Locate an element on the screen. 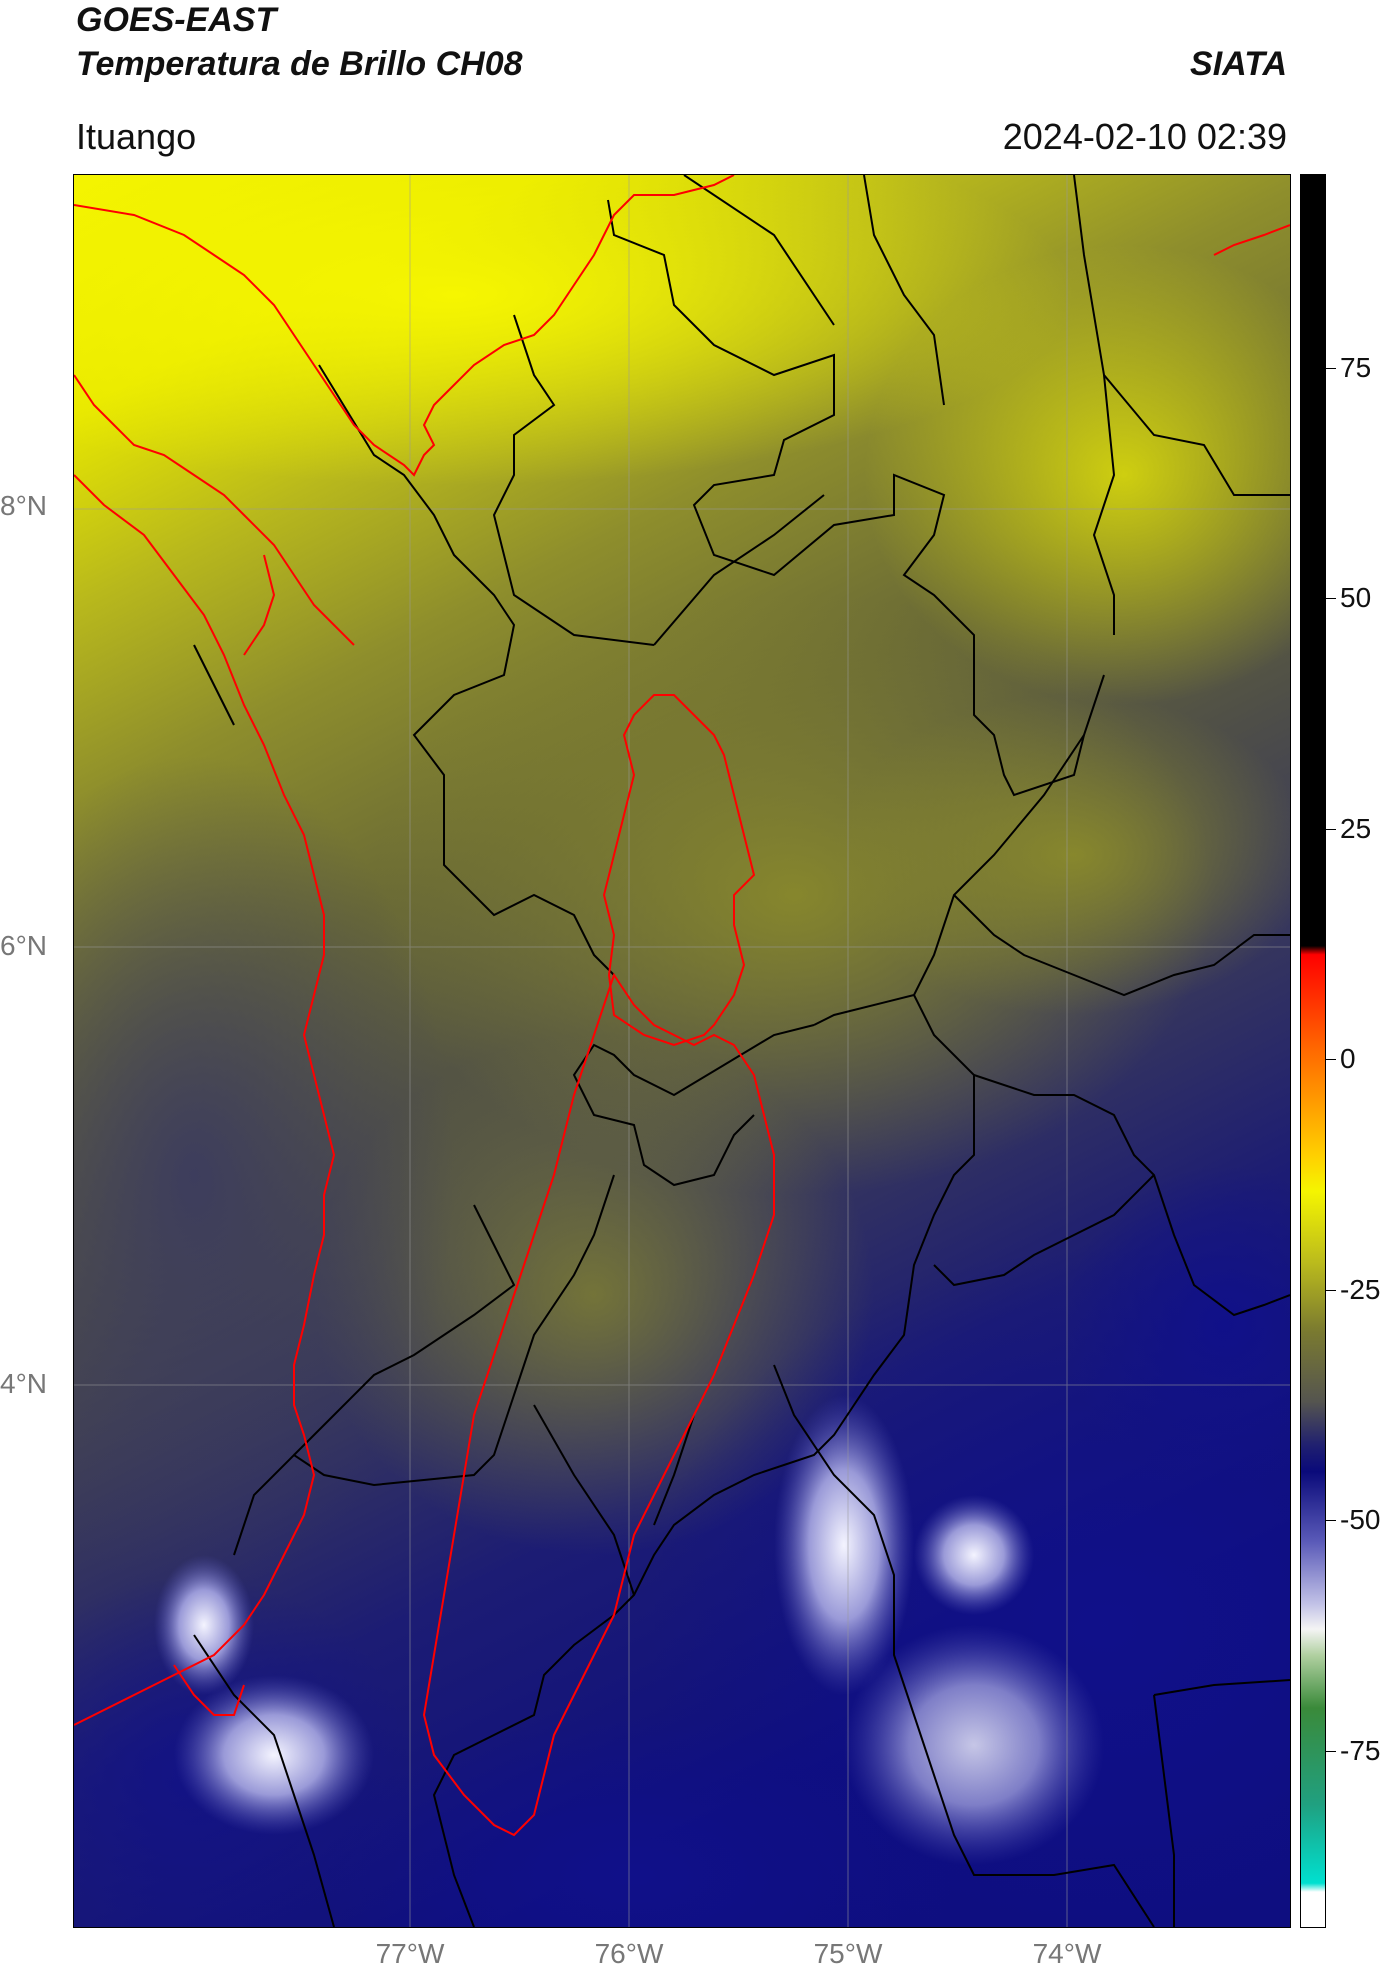  basin-outline-south is located at coordinates (598, 1404).